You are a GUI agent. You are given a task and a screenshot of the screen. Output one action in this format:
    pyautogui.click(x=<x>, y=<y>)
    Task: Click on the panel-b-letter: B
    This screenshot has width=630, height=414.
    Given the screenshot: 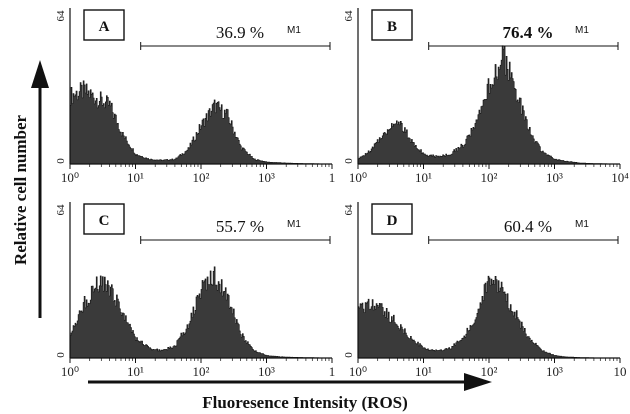 What is the action you would take?
    pyautogui.click(x=392, y=27)
    